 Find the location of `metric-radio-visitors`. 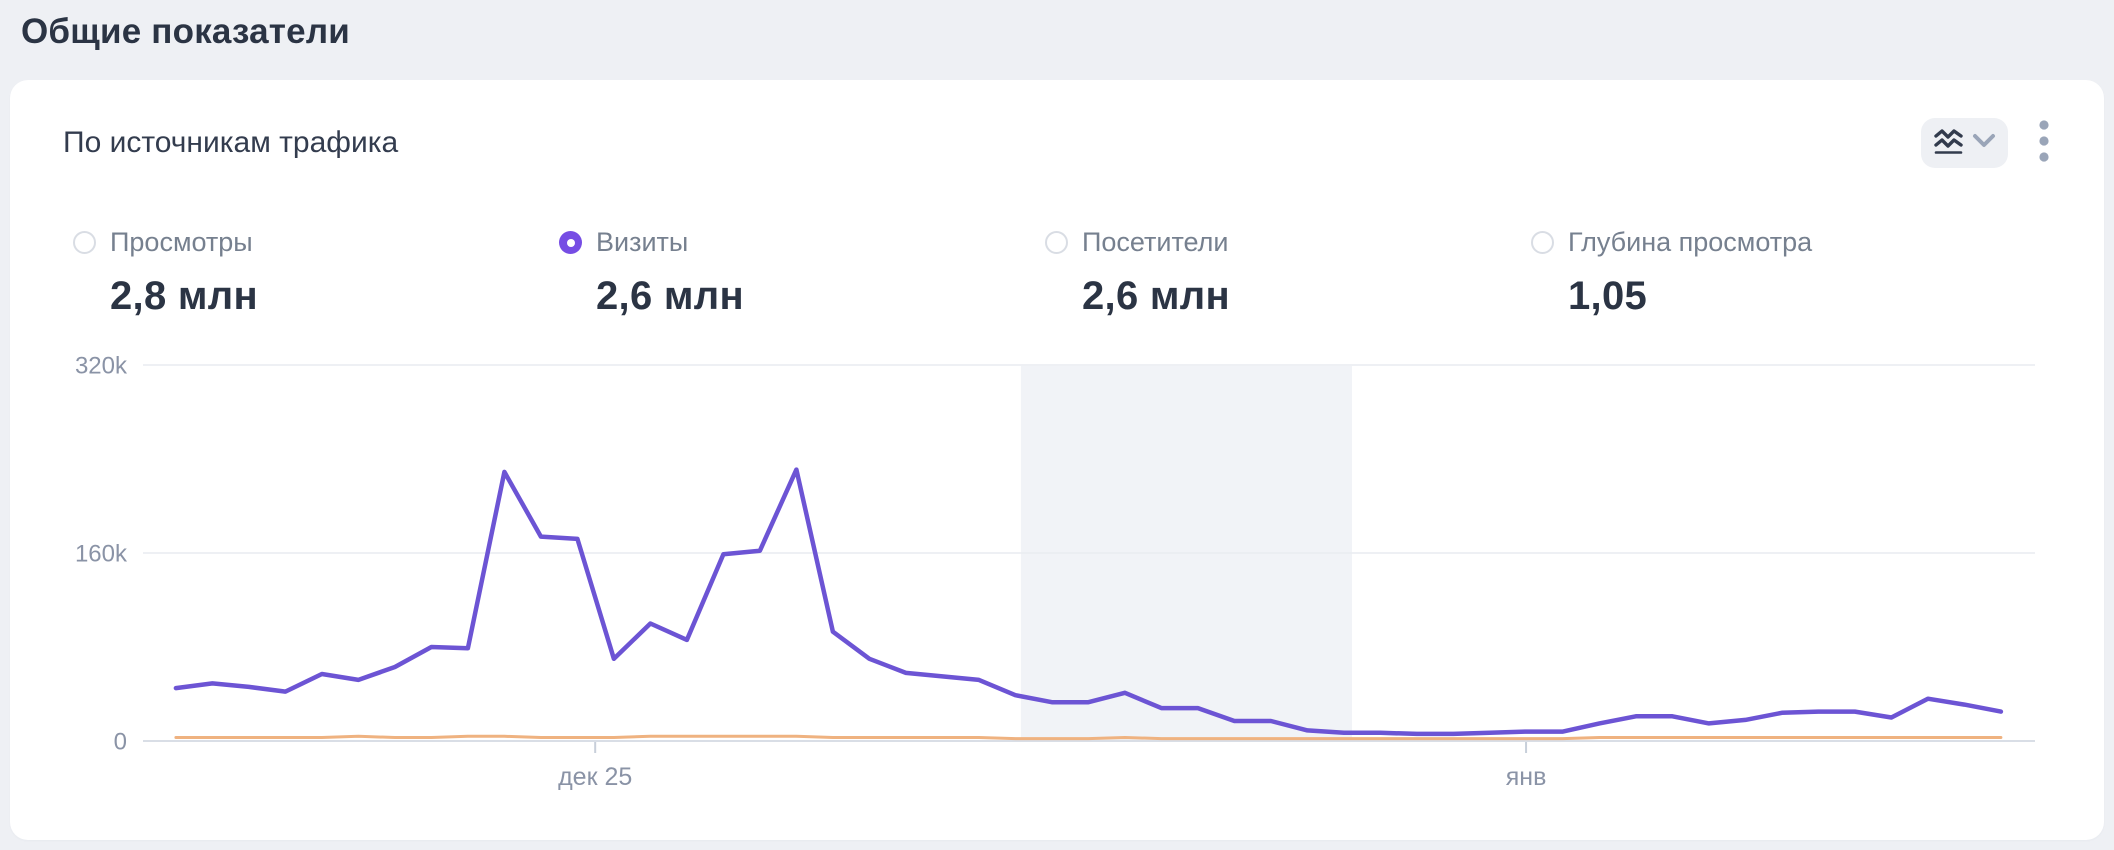

metric-radio-visitors is located at coordinates (1056, 242).